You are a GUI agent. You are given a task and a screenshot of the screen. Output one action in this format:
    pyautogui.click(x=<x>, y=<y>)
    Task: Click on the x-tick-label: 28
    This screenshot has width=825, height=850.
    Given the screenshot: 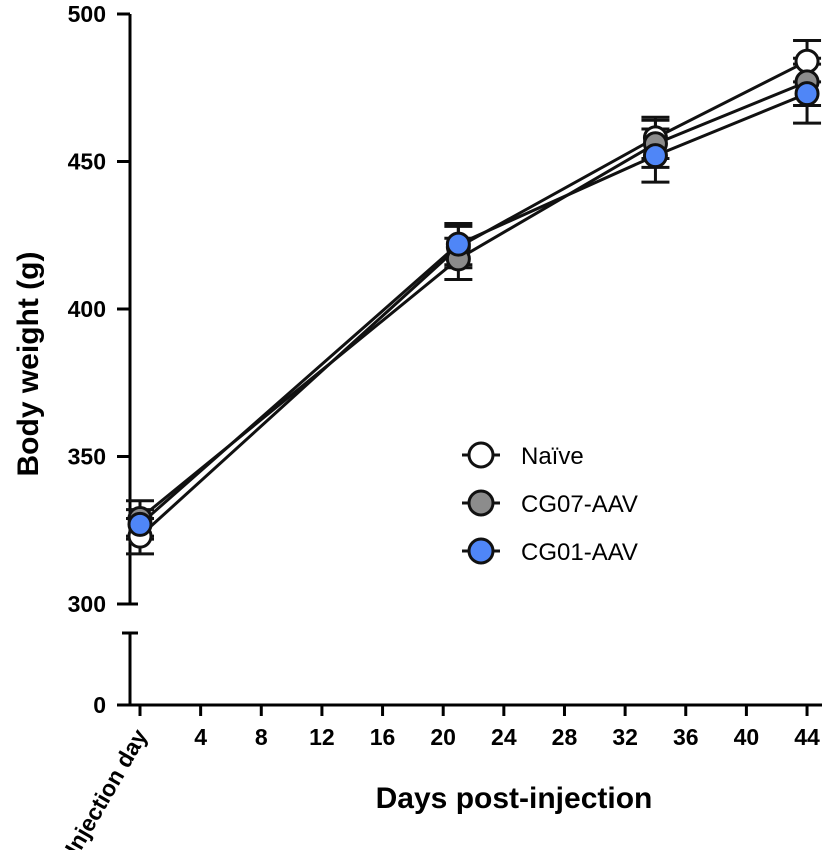 What is the action you would take?
    pyautogui.click(x=565, y=737)
    